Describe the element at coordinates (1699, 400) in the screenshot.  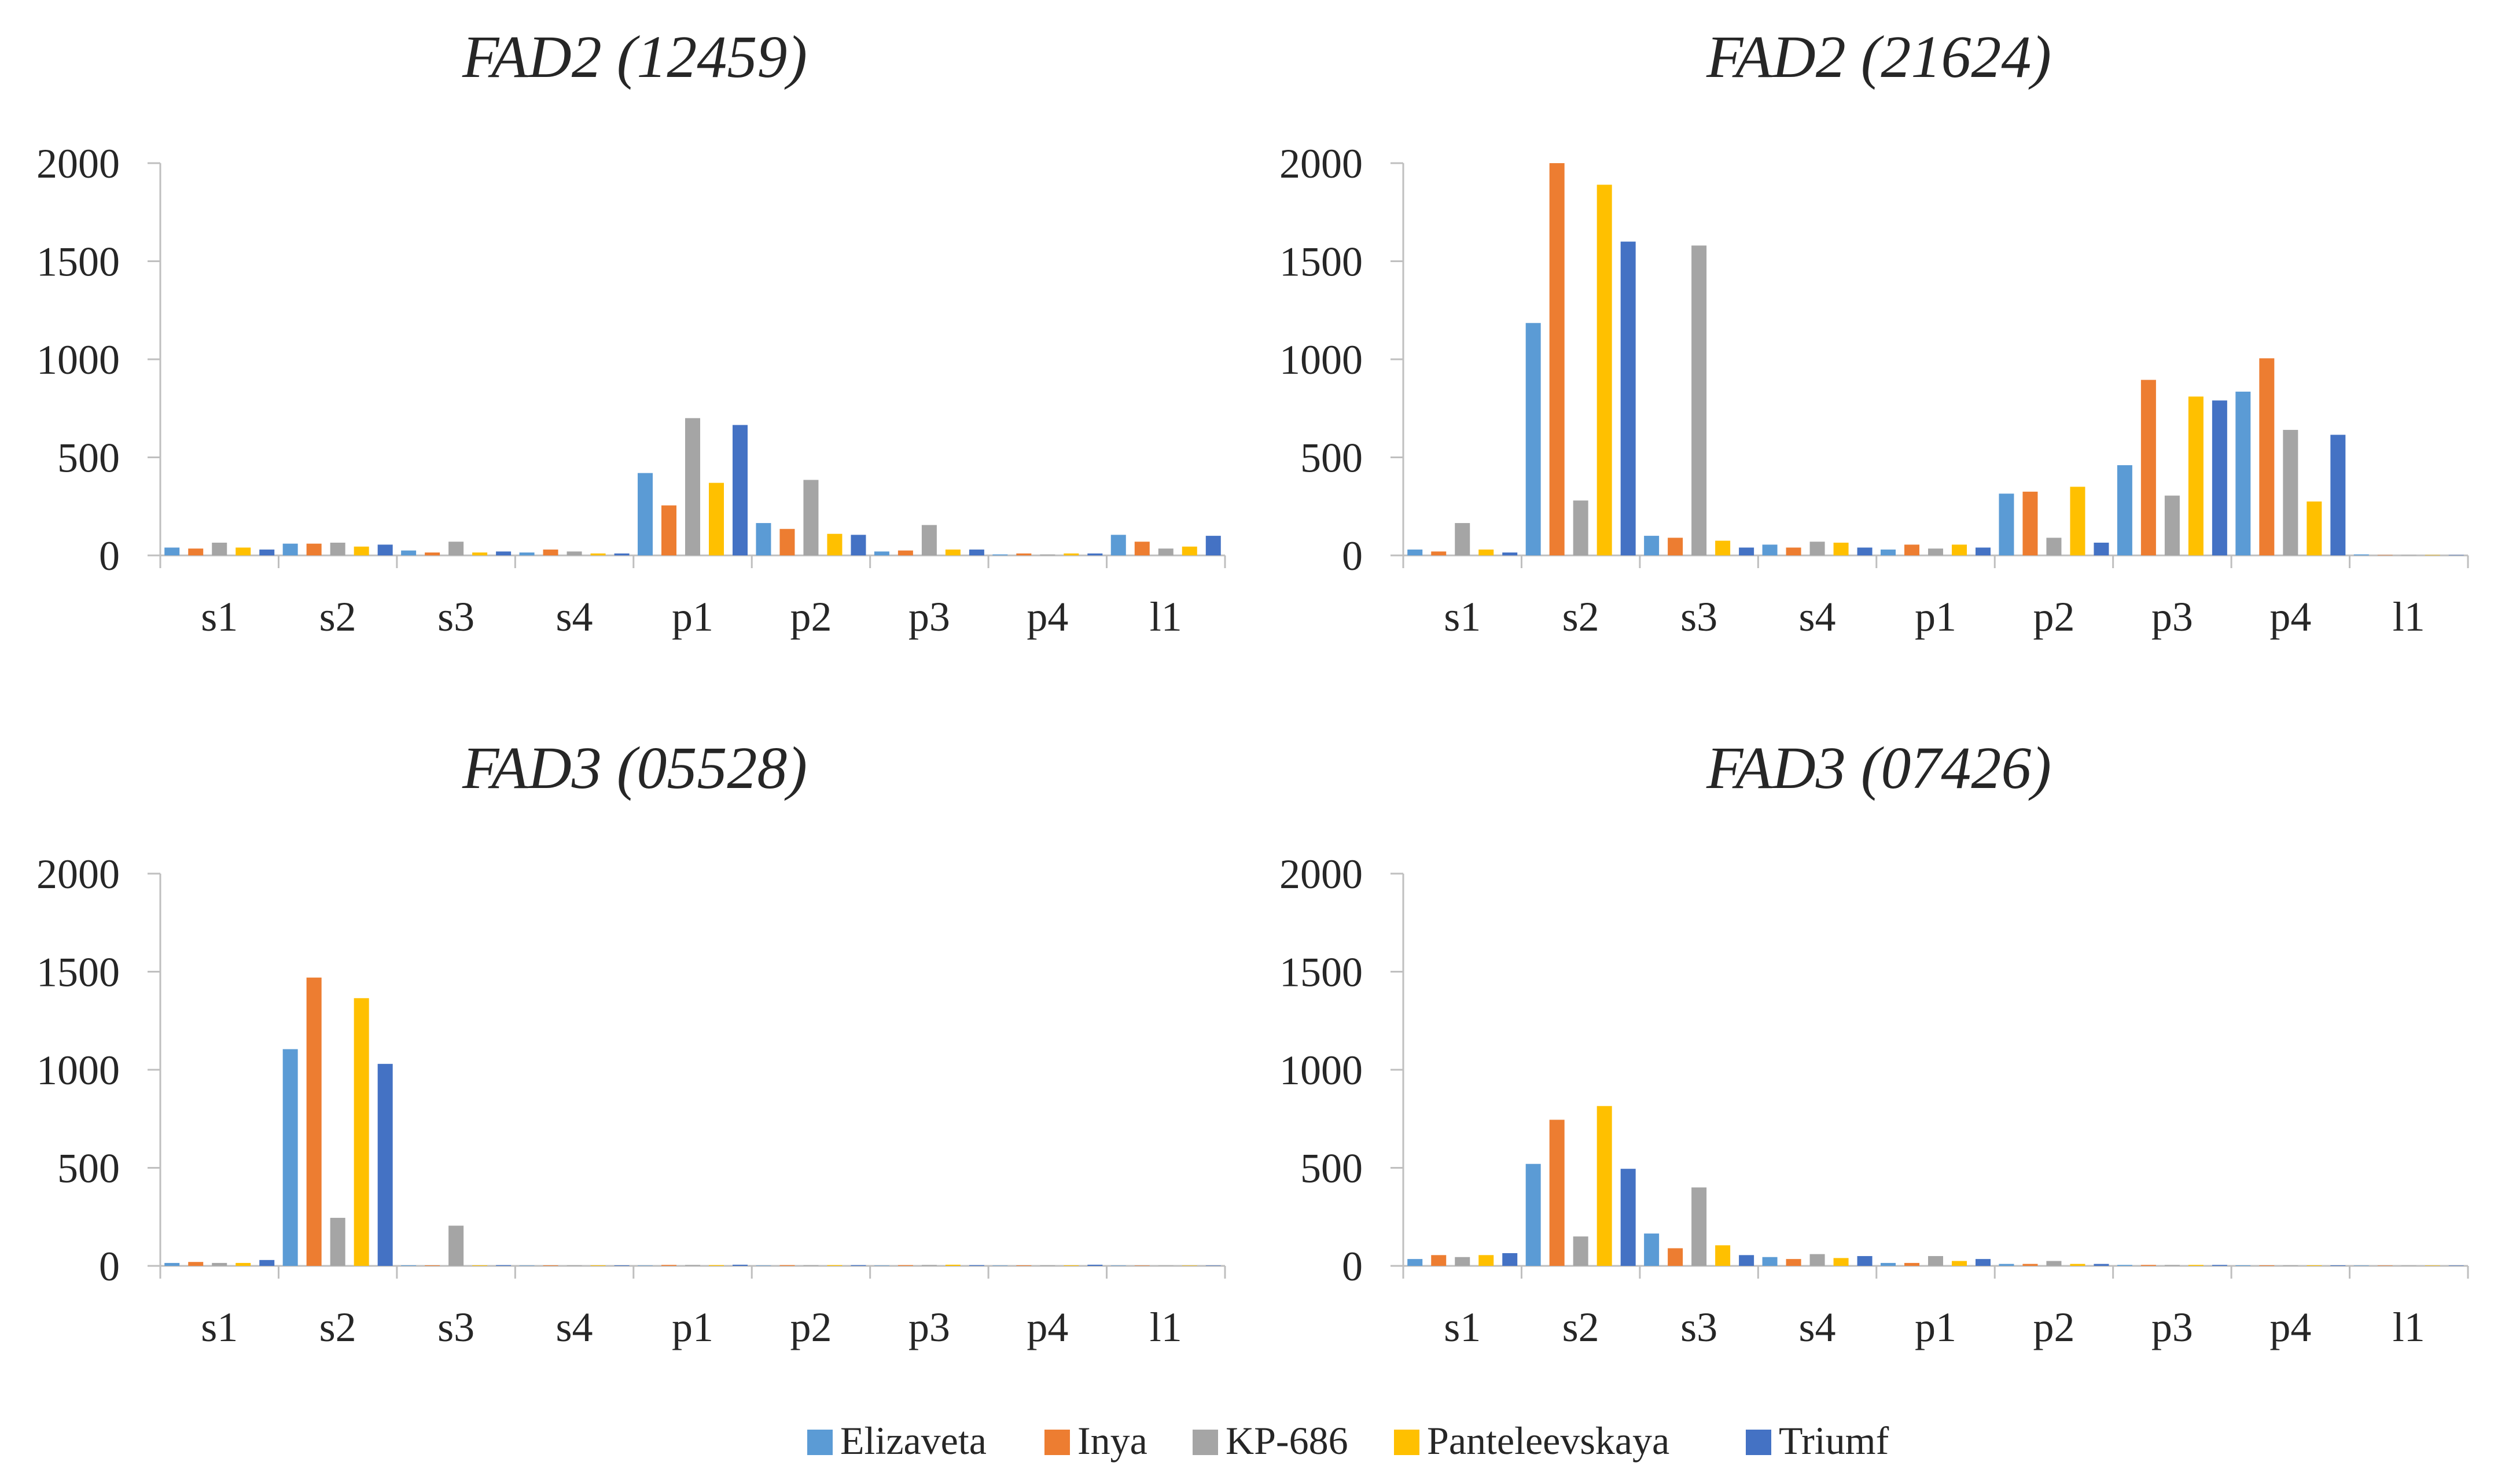
I see `bar-kp-686-s3` at that location.